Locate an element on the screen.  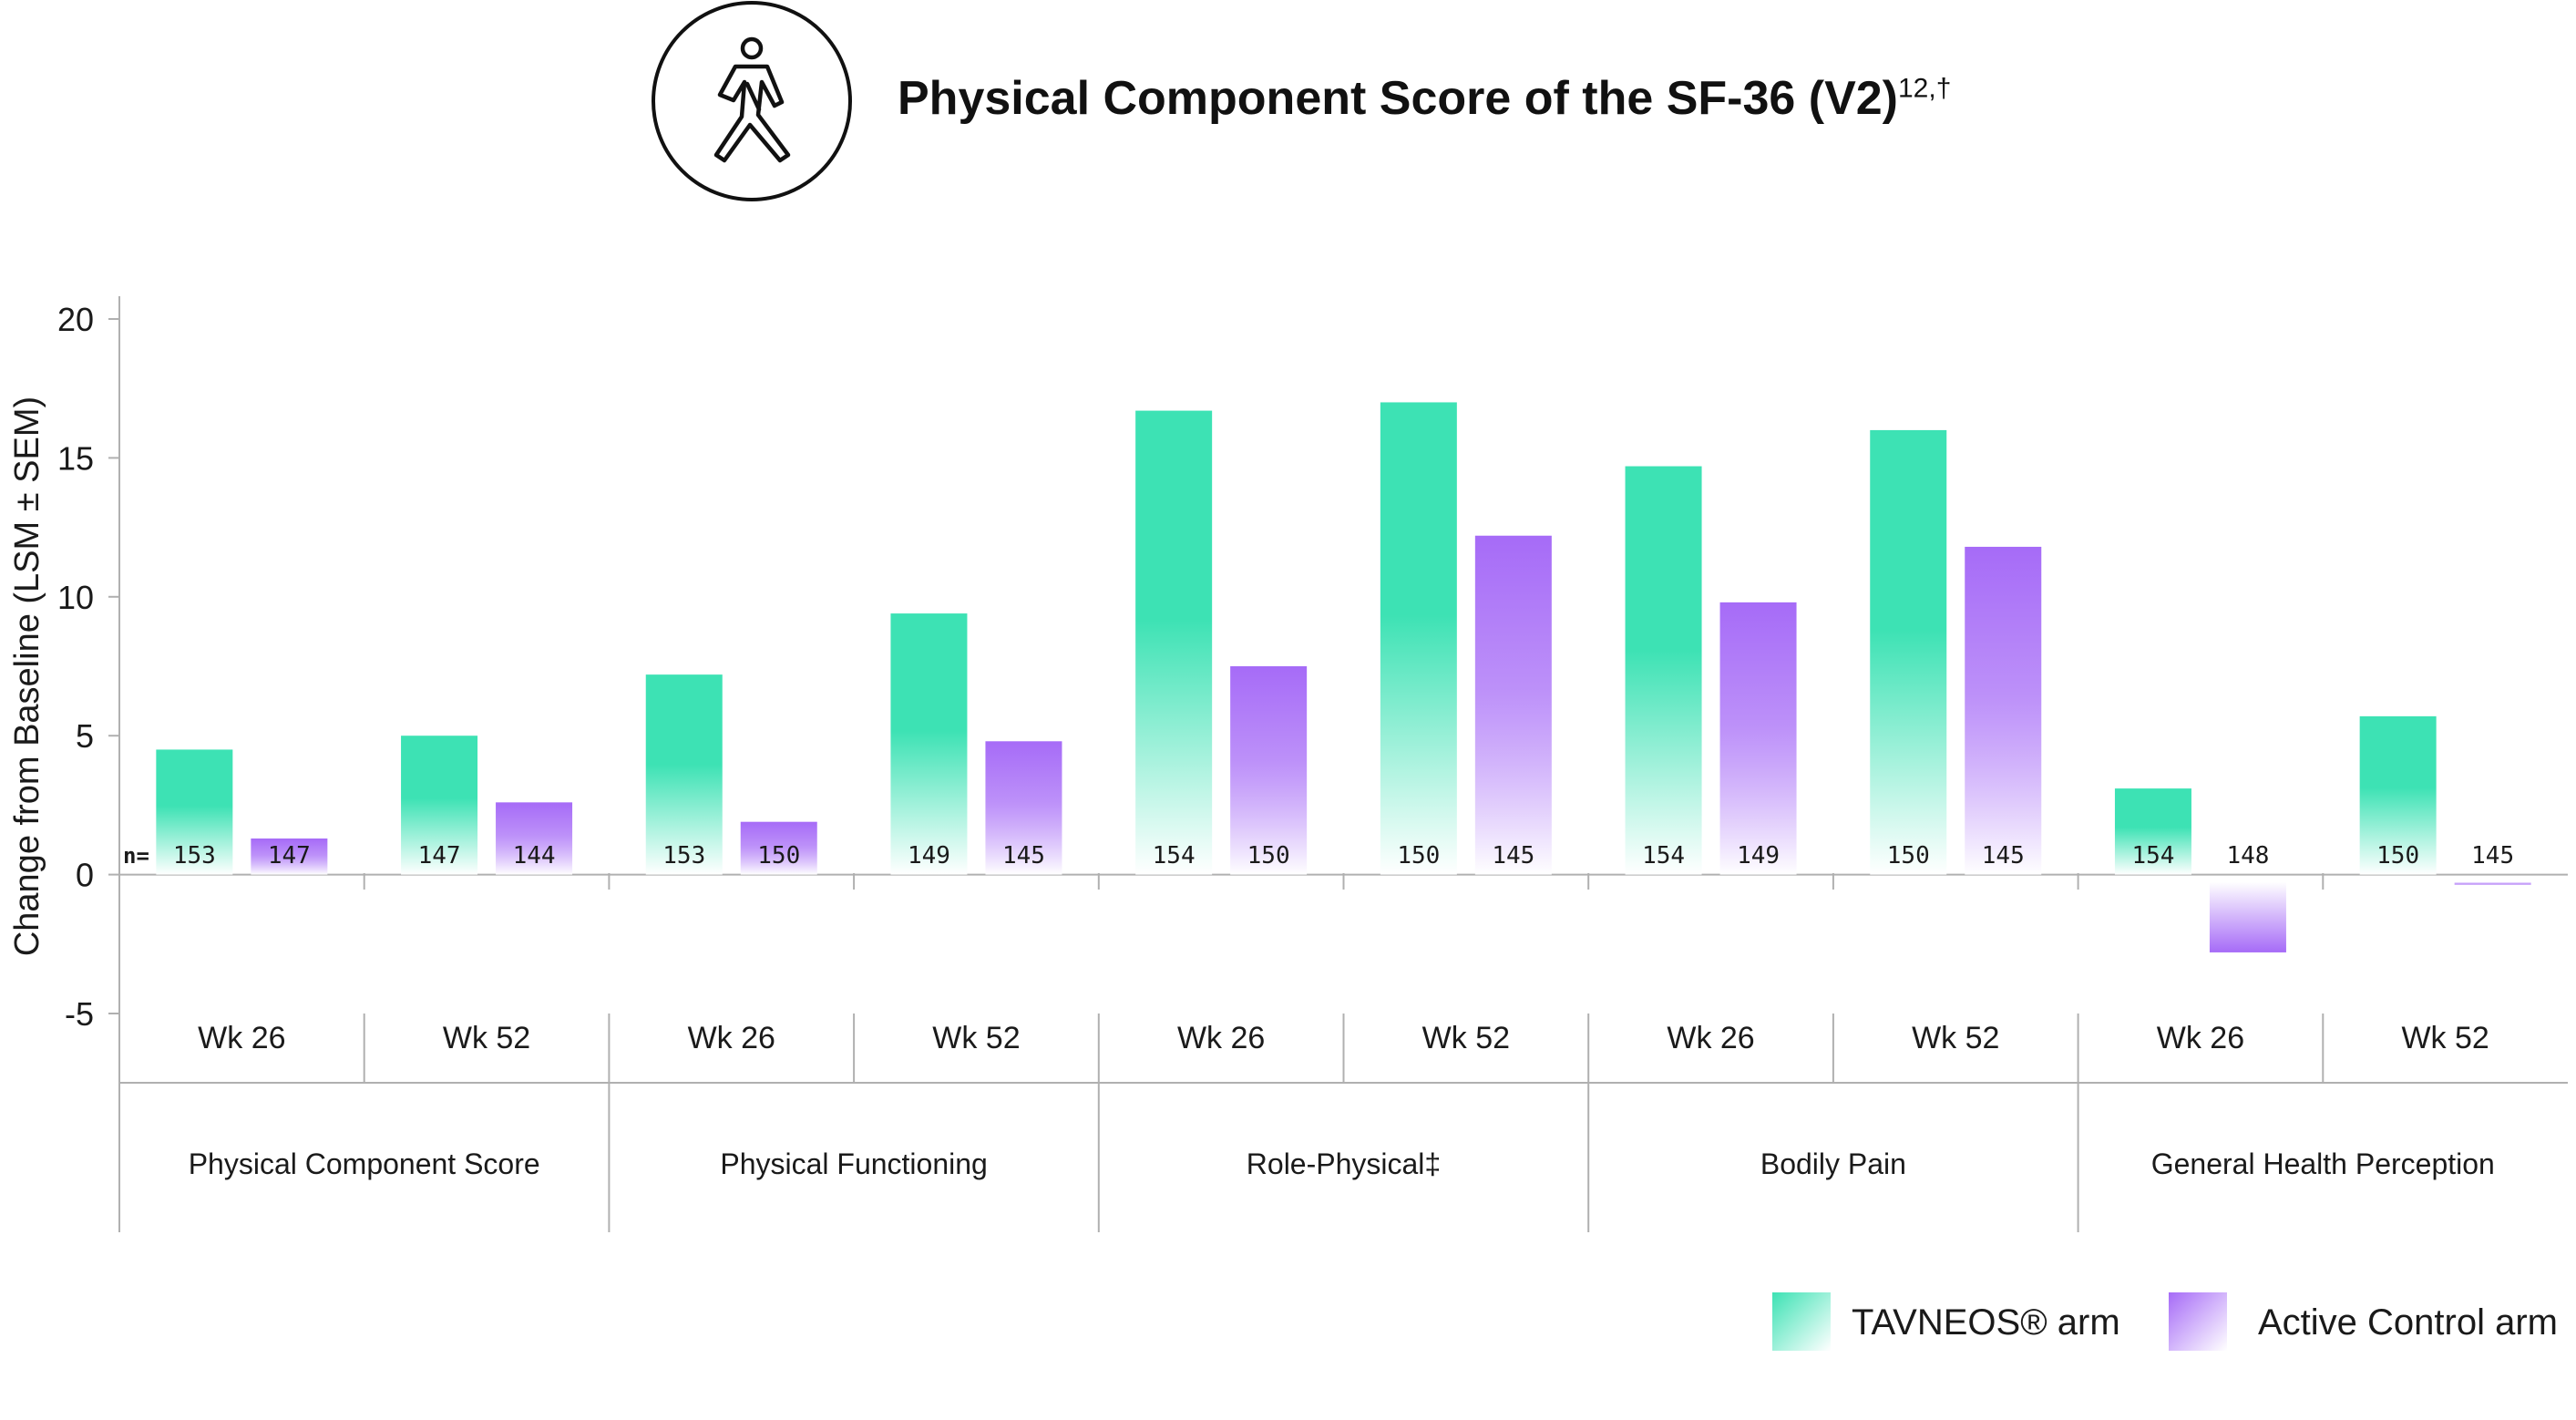
control-n-label: 148 is located at coordinates (2247, 856).